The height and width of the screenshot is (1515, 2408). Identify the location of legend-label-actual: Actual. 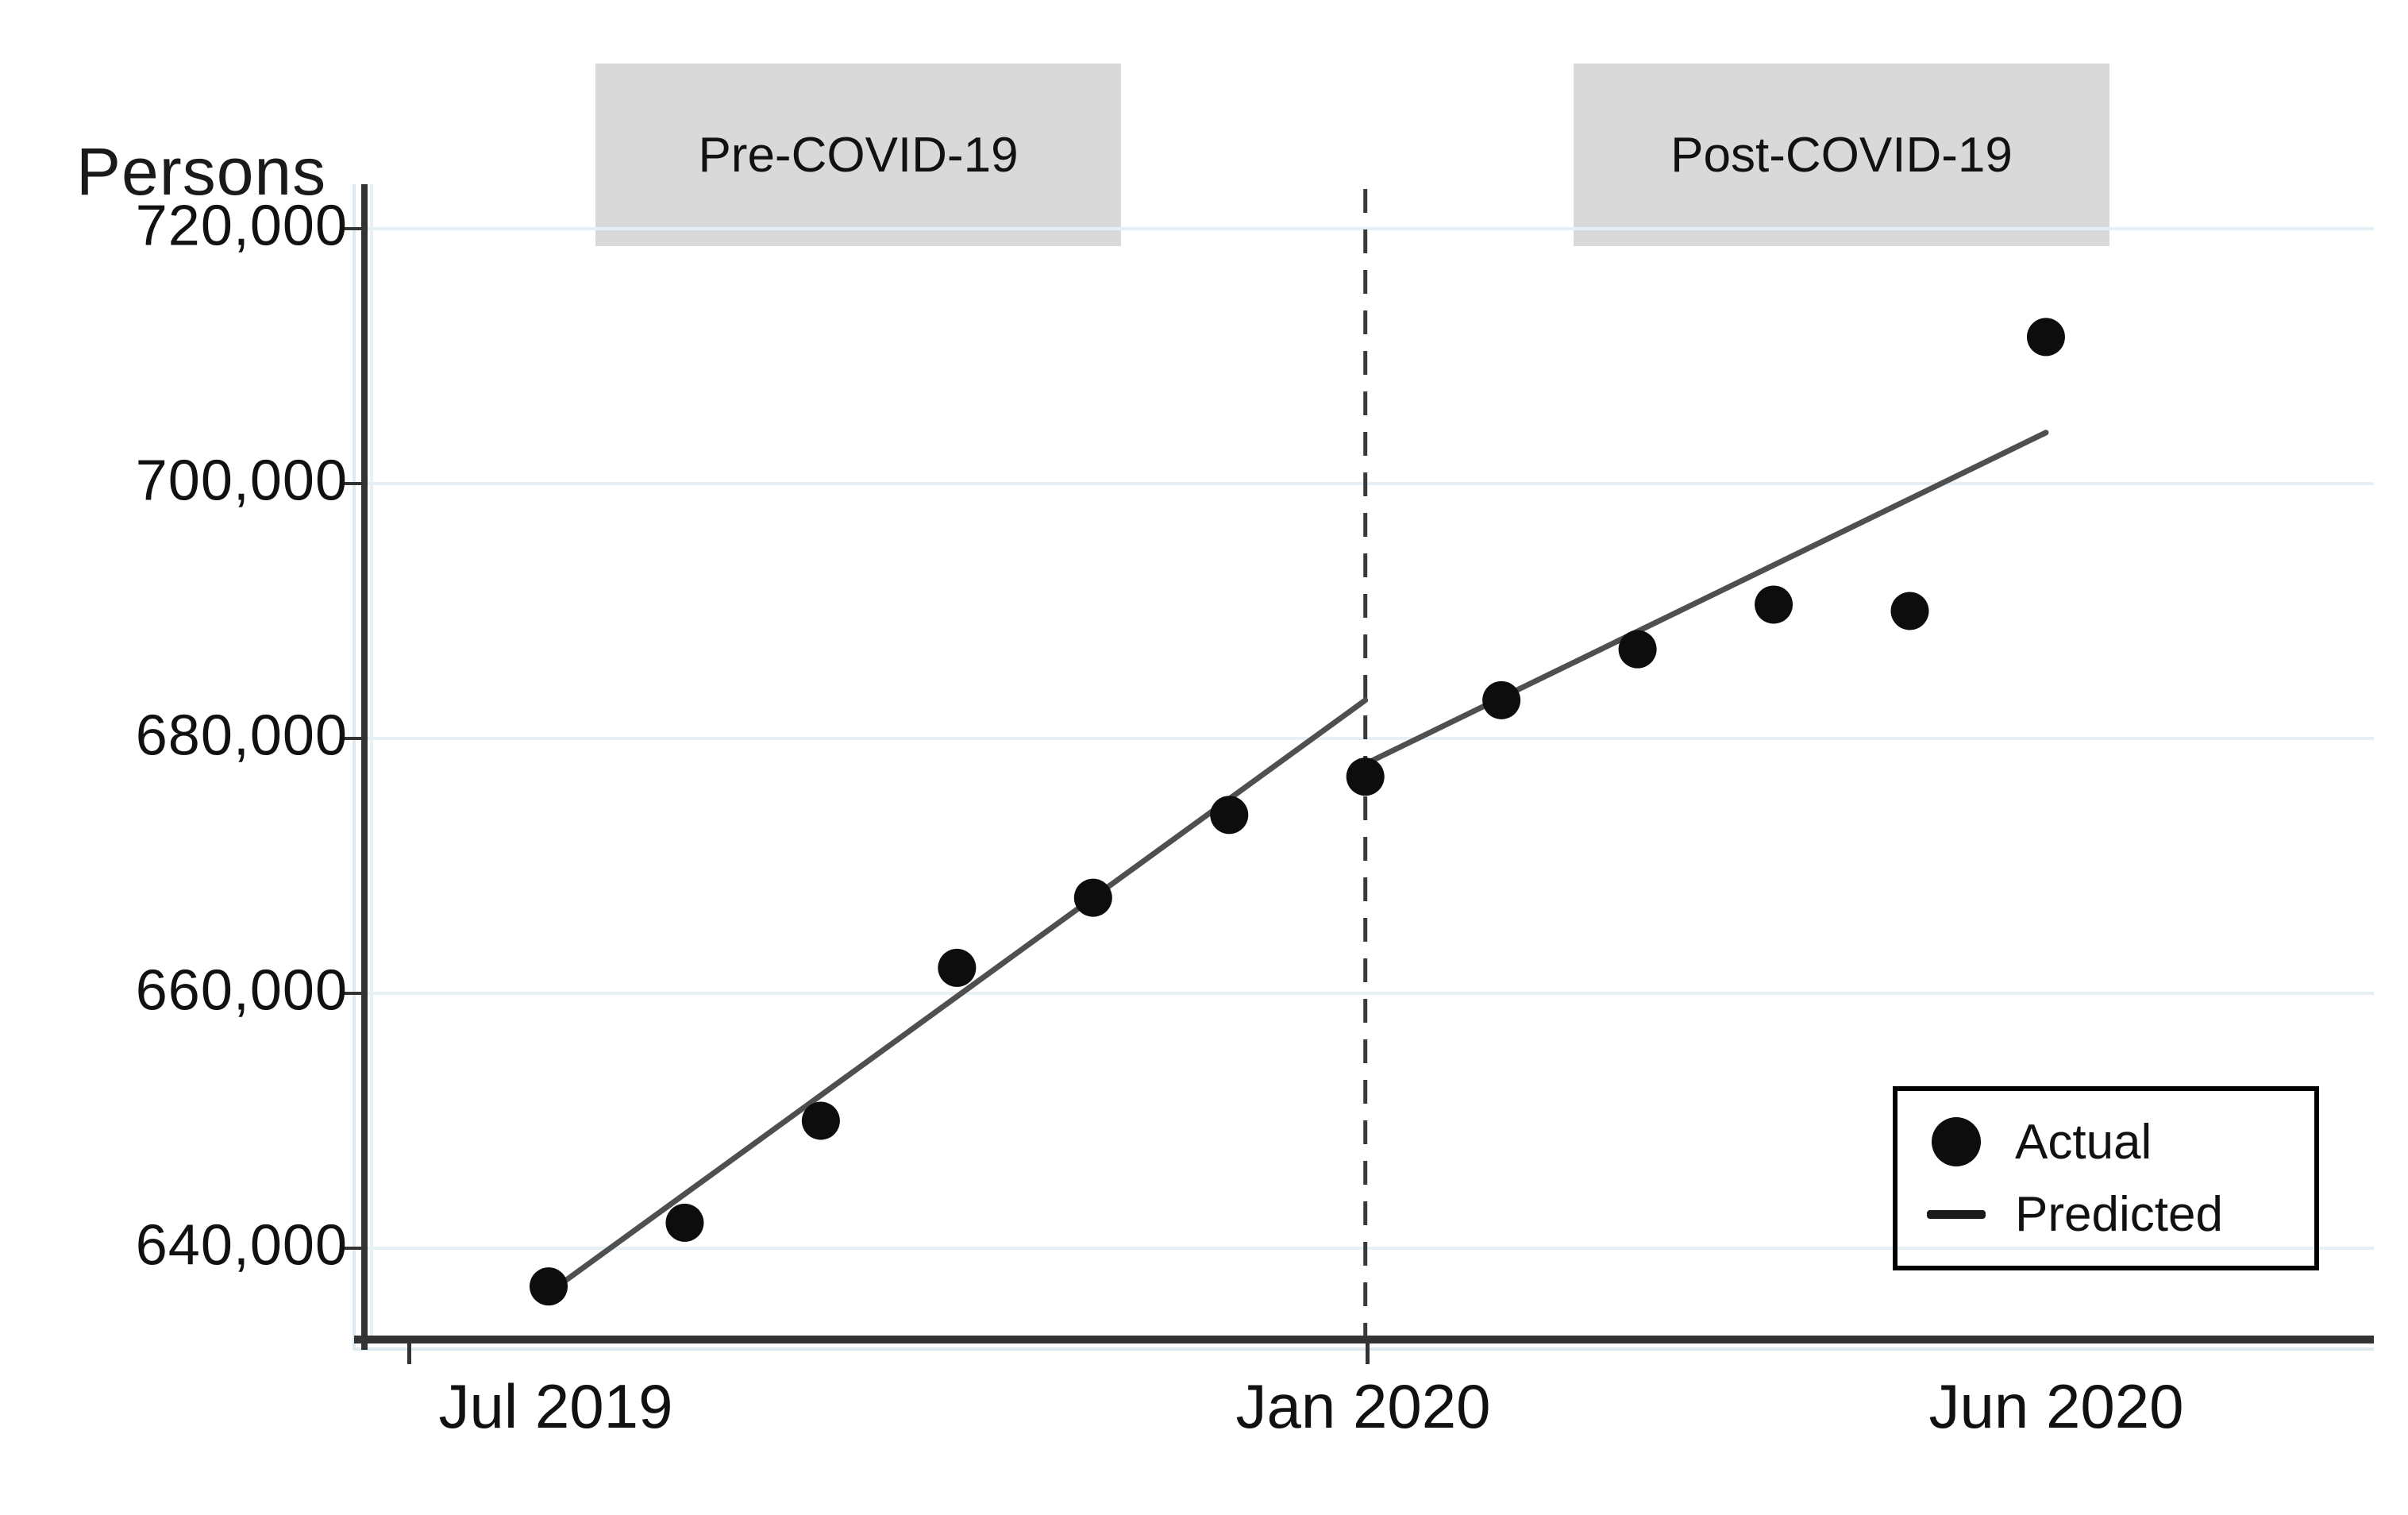
(2083, 1142).